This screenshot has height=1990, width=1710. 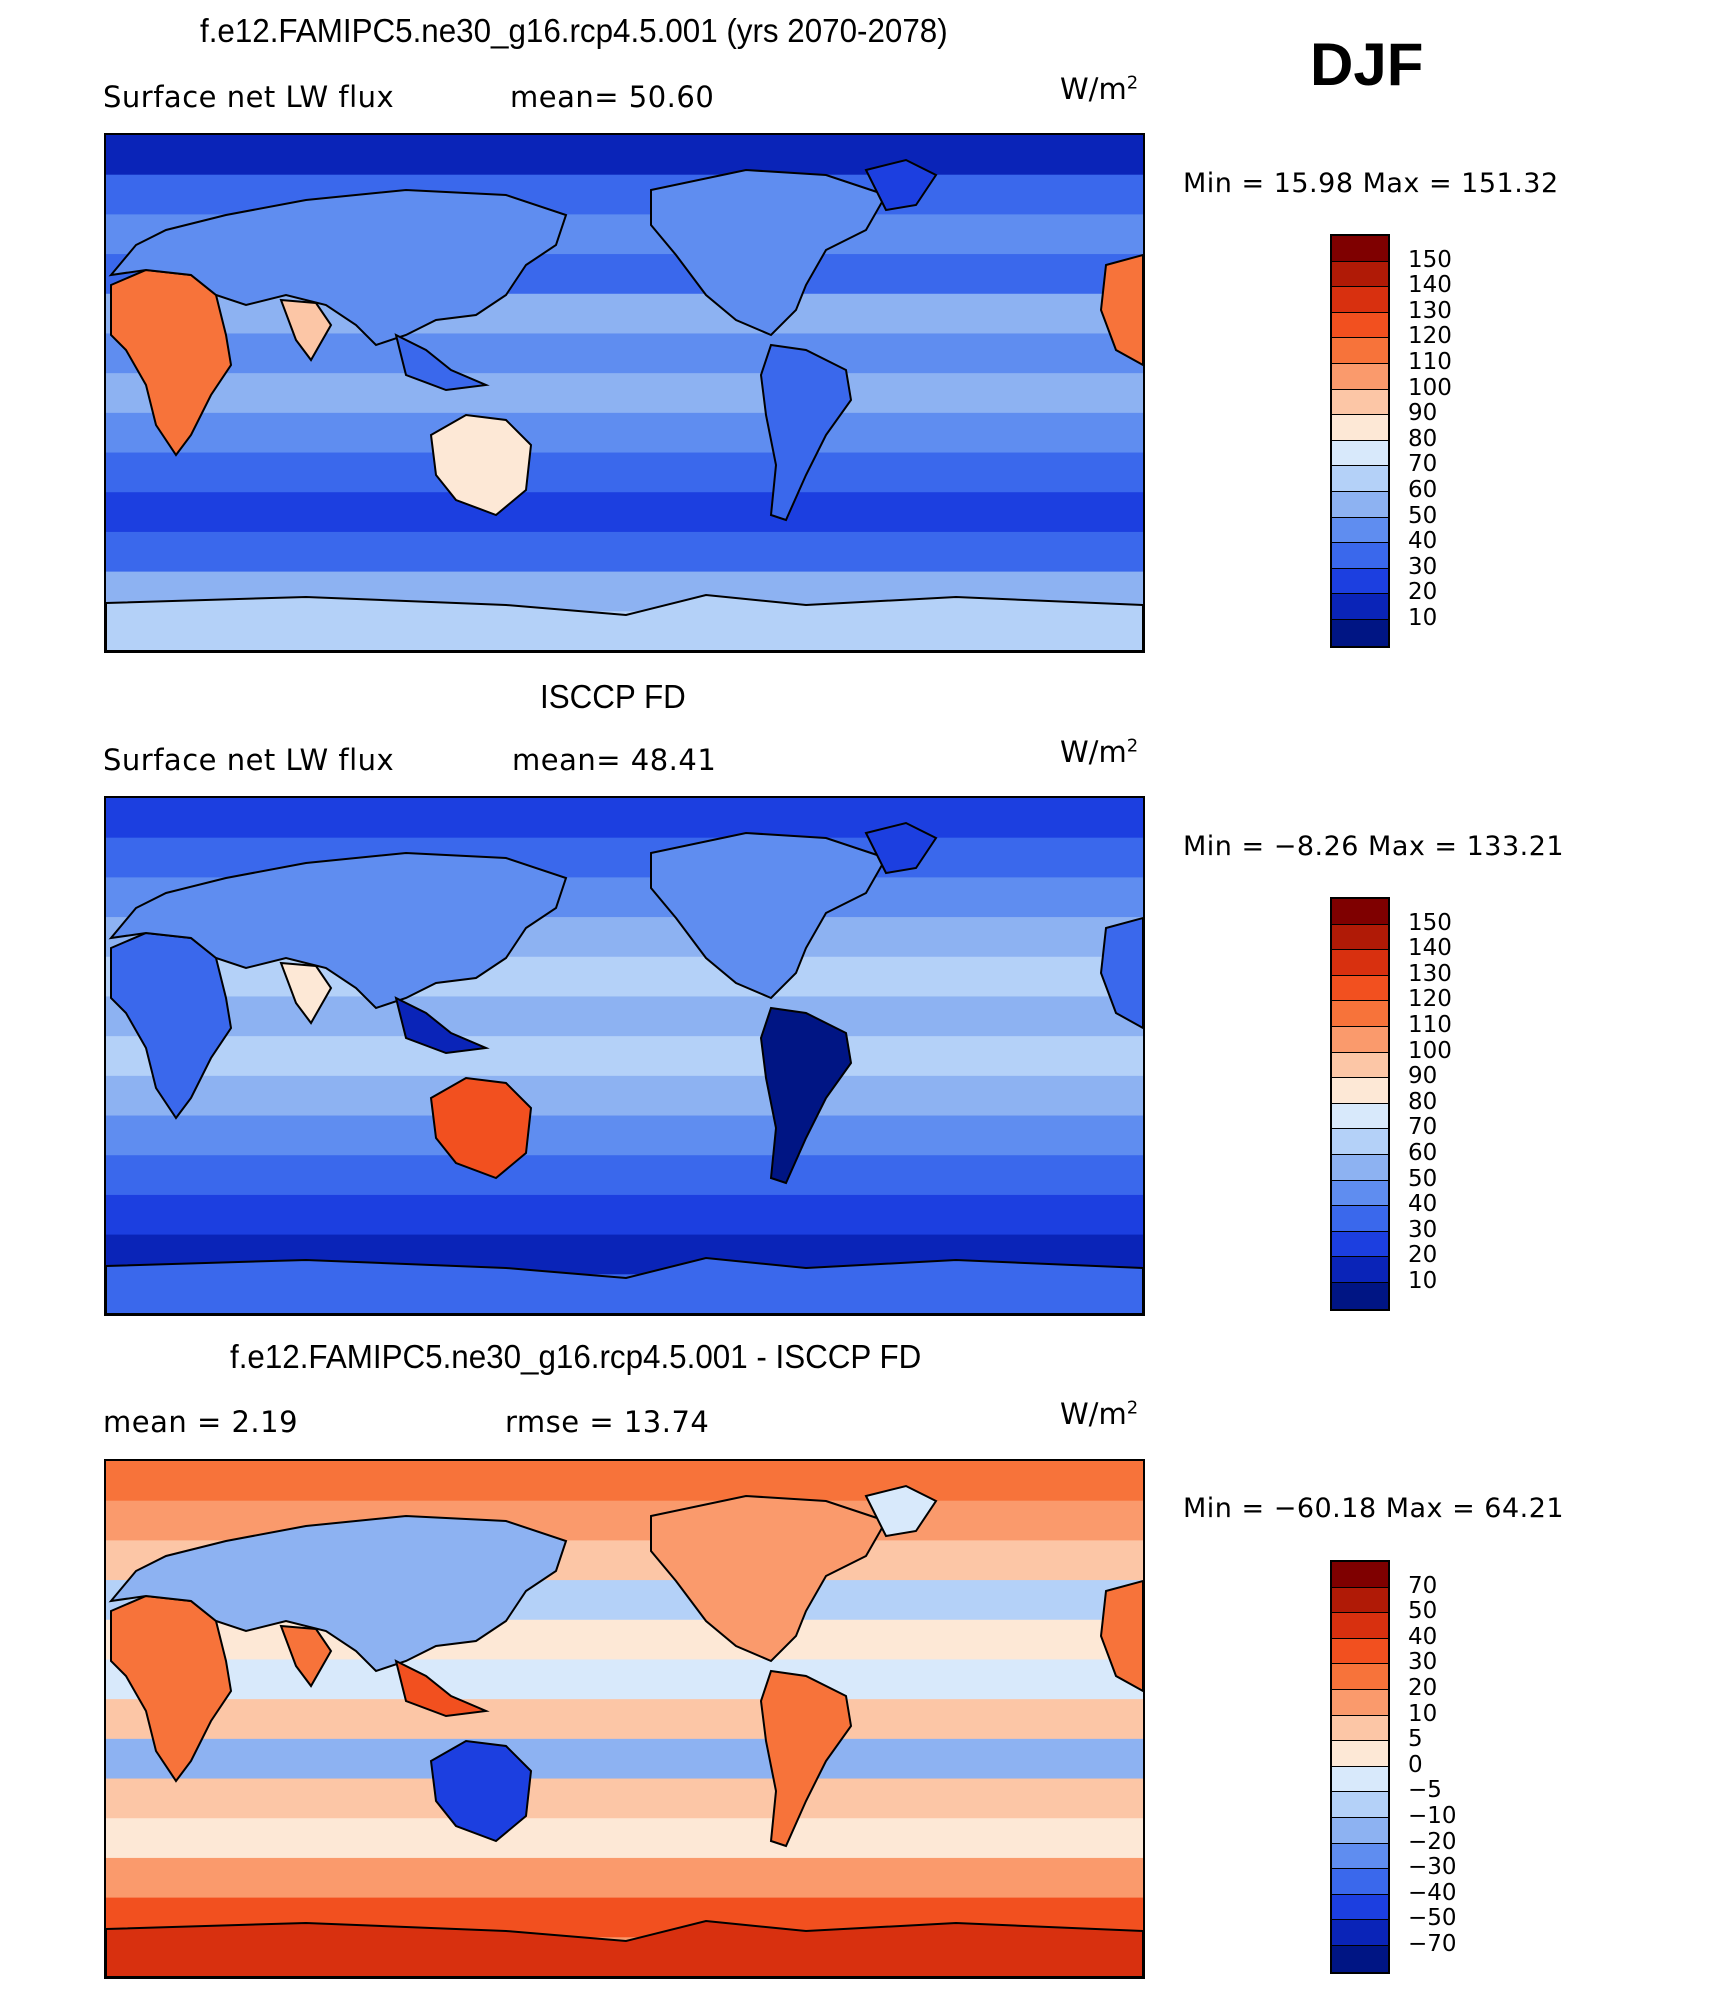 What do you see at coordinates (1423, 1713) in the screenshot?
I see `colorbar-tick-label: 10` at bounding box center [1423, 1713].